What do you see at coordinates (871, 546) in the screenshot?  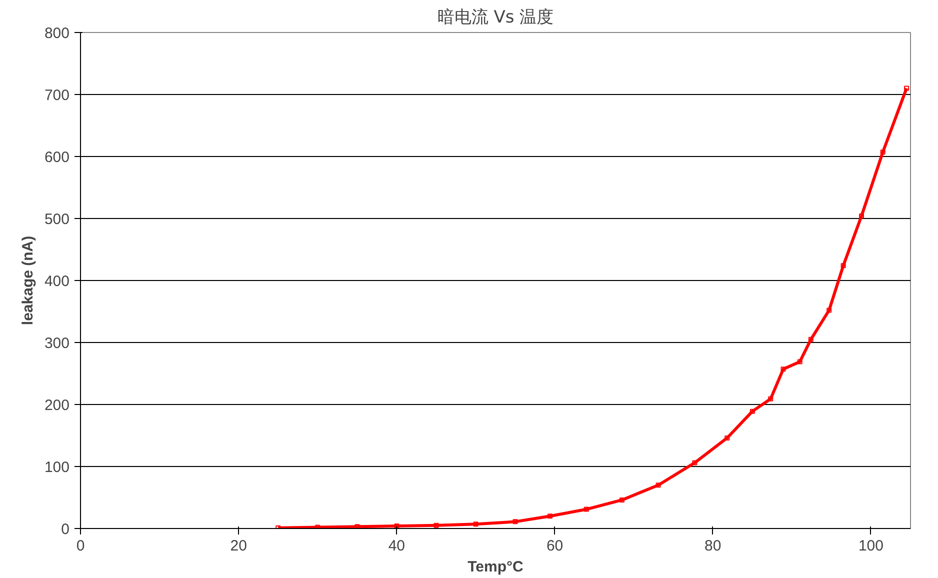 I see `x-tick-label: 100` at bounding box center [871, 546].